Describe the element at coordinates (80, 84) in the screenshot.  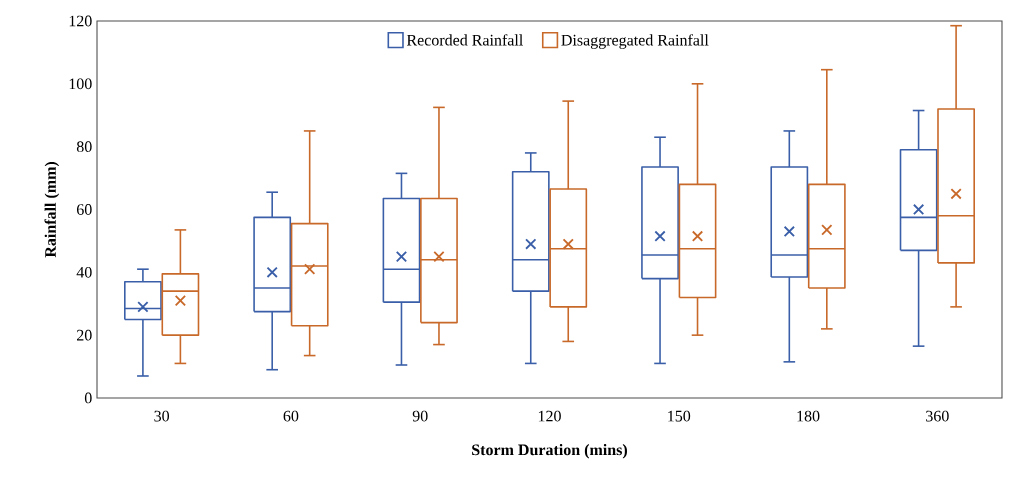
I see `y-tick-label: 100` at that location.